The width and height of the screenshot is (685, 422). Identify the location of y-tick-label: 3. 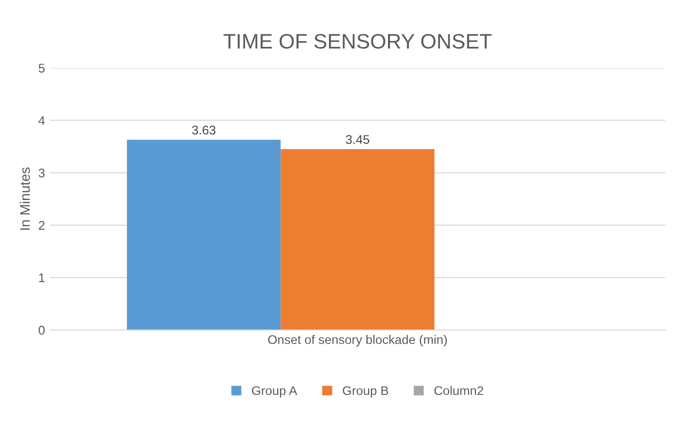
(41, 173).